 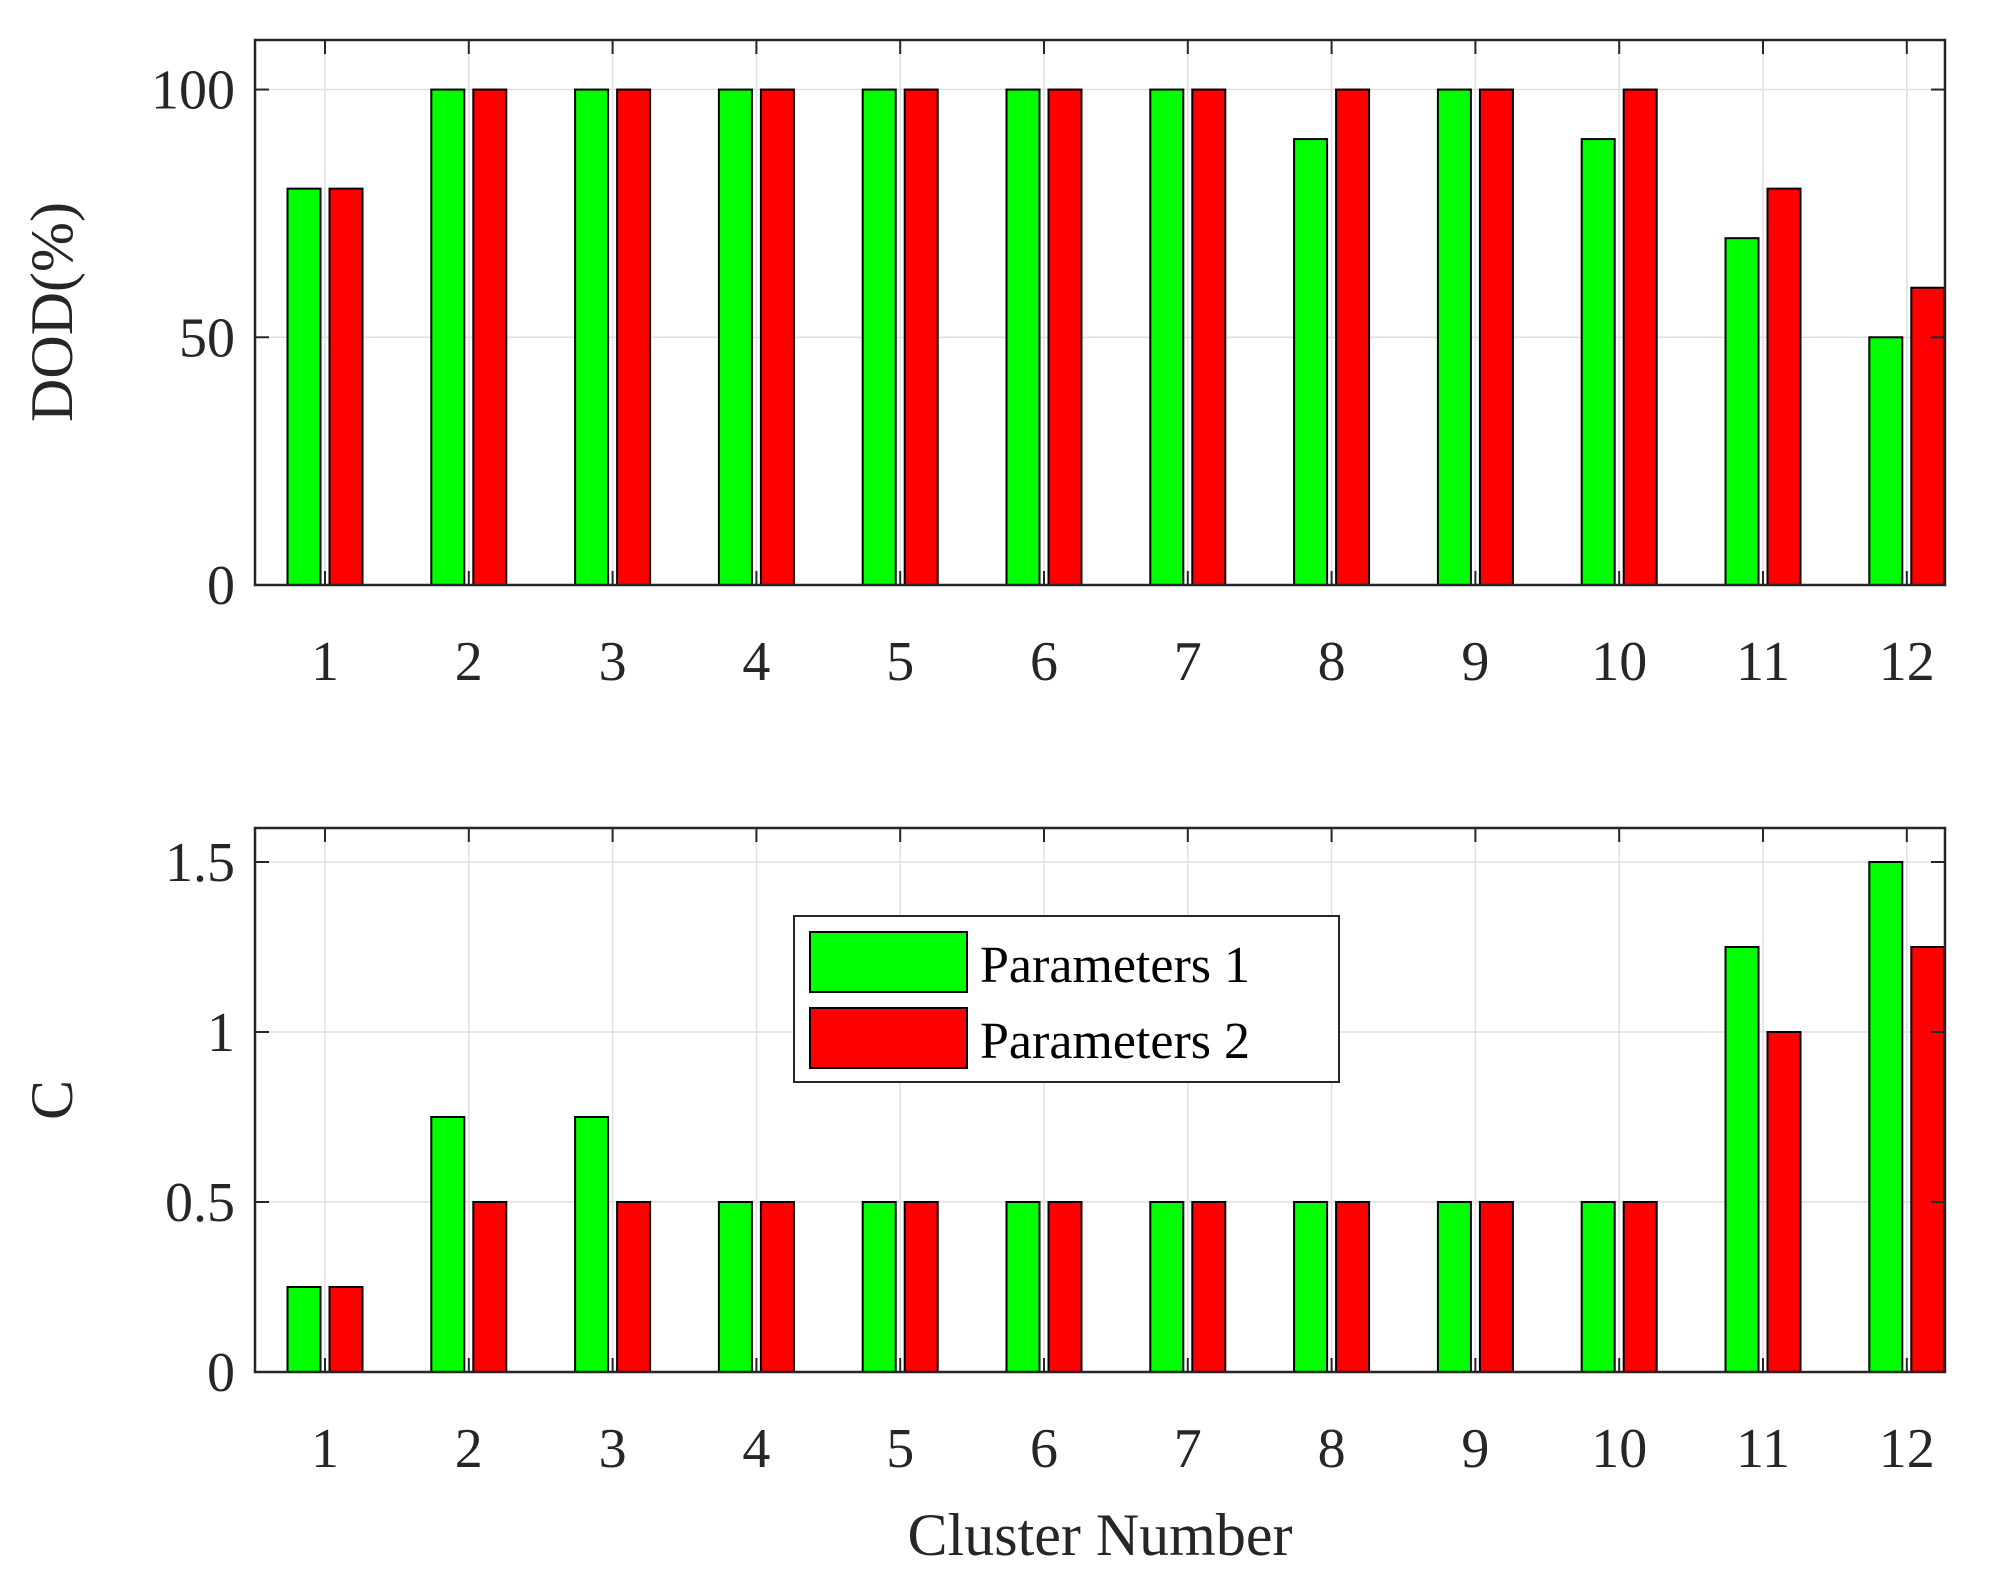 I want to click on y-tick-labels: 0 50 100, so click(x=193, y=338).